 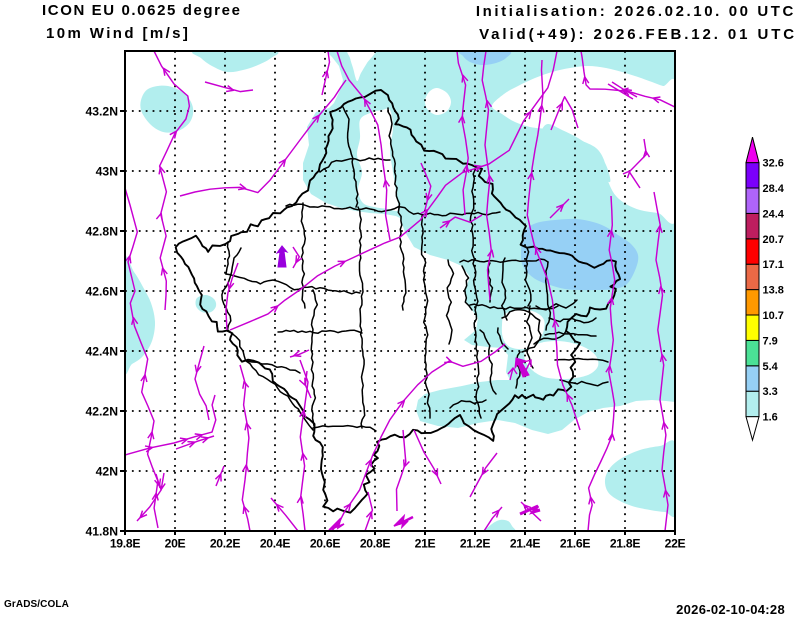 I want to click on svg-text: 43N, so click(x=107, y=172).